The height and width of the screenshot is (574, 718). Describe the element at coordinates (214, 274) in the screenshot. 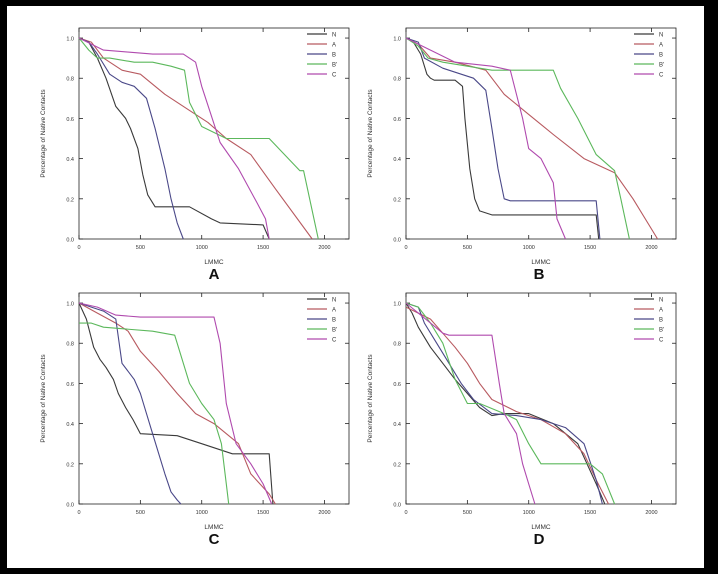

I see `panel-label-a: A` at that location.